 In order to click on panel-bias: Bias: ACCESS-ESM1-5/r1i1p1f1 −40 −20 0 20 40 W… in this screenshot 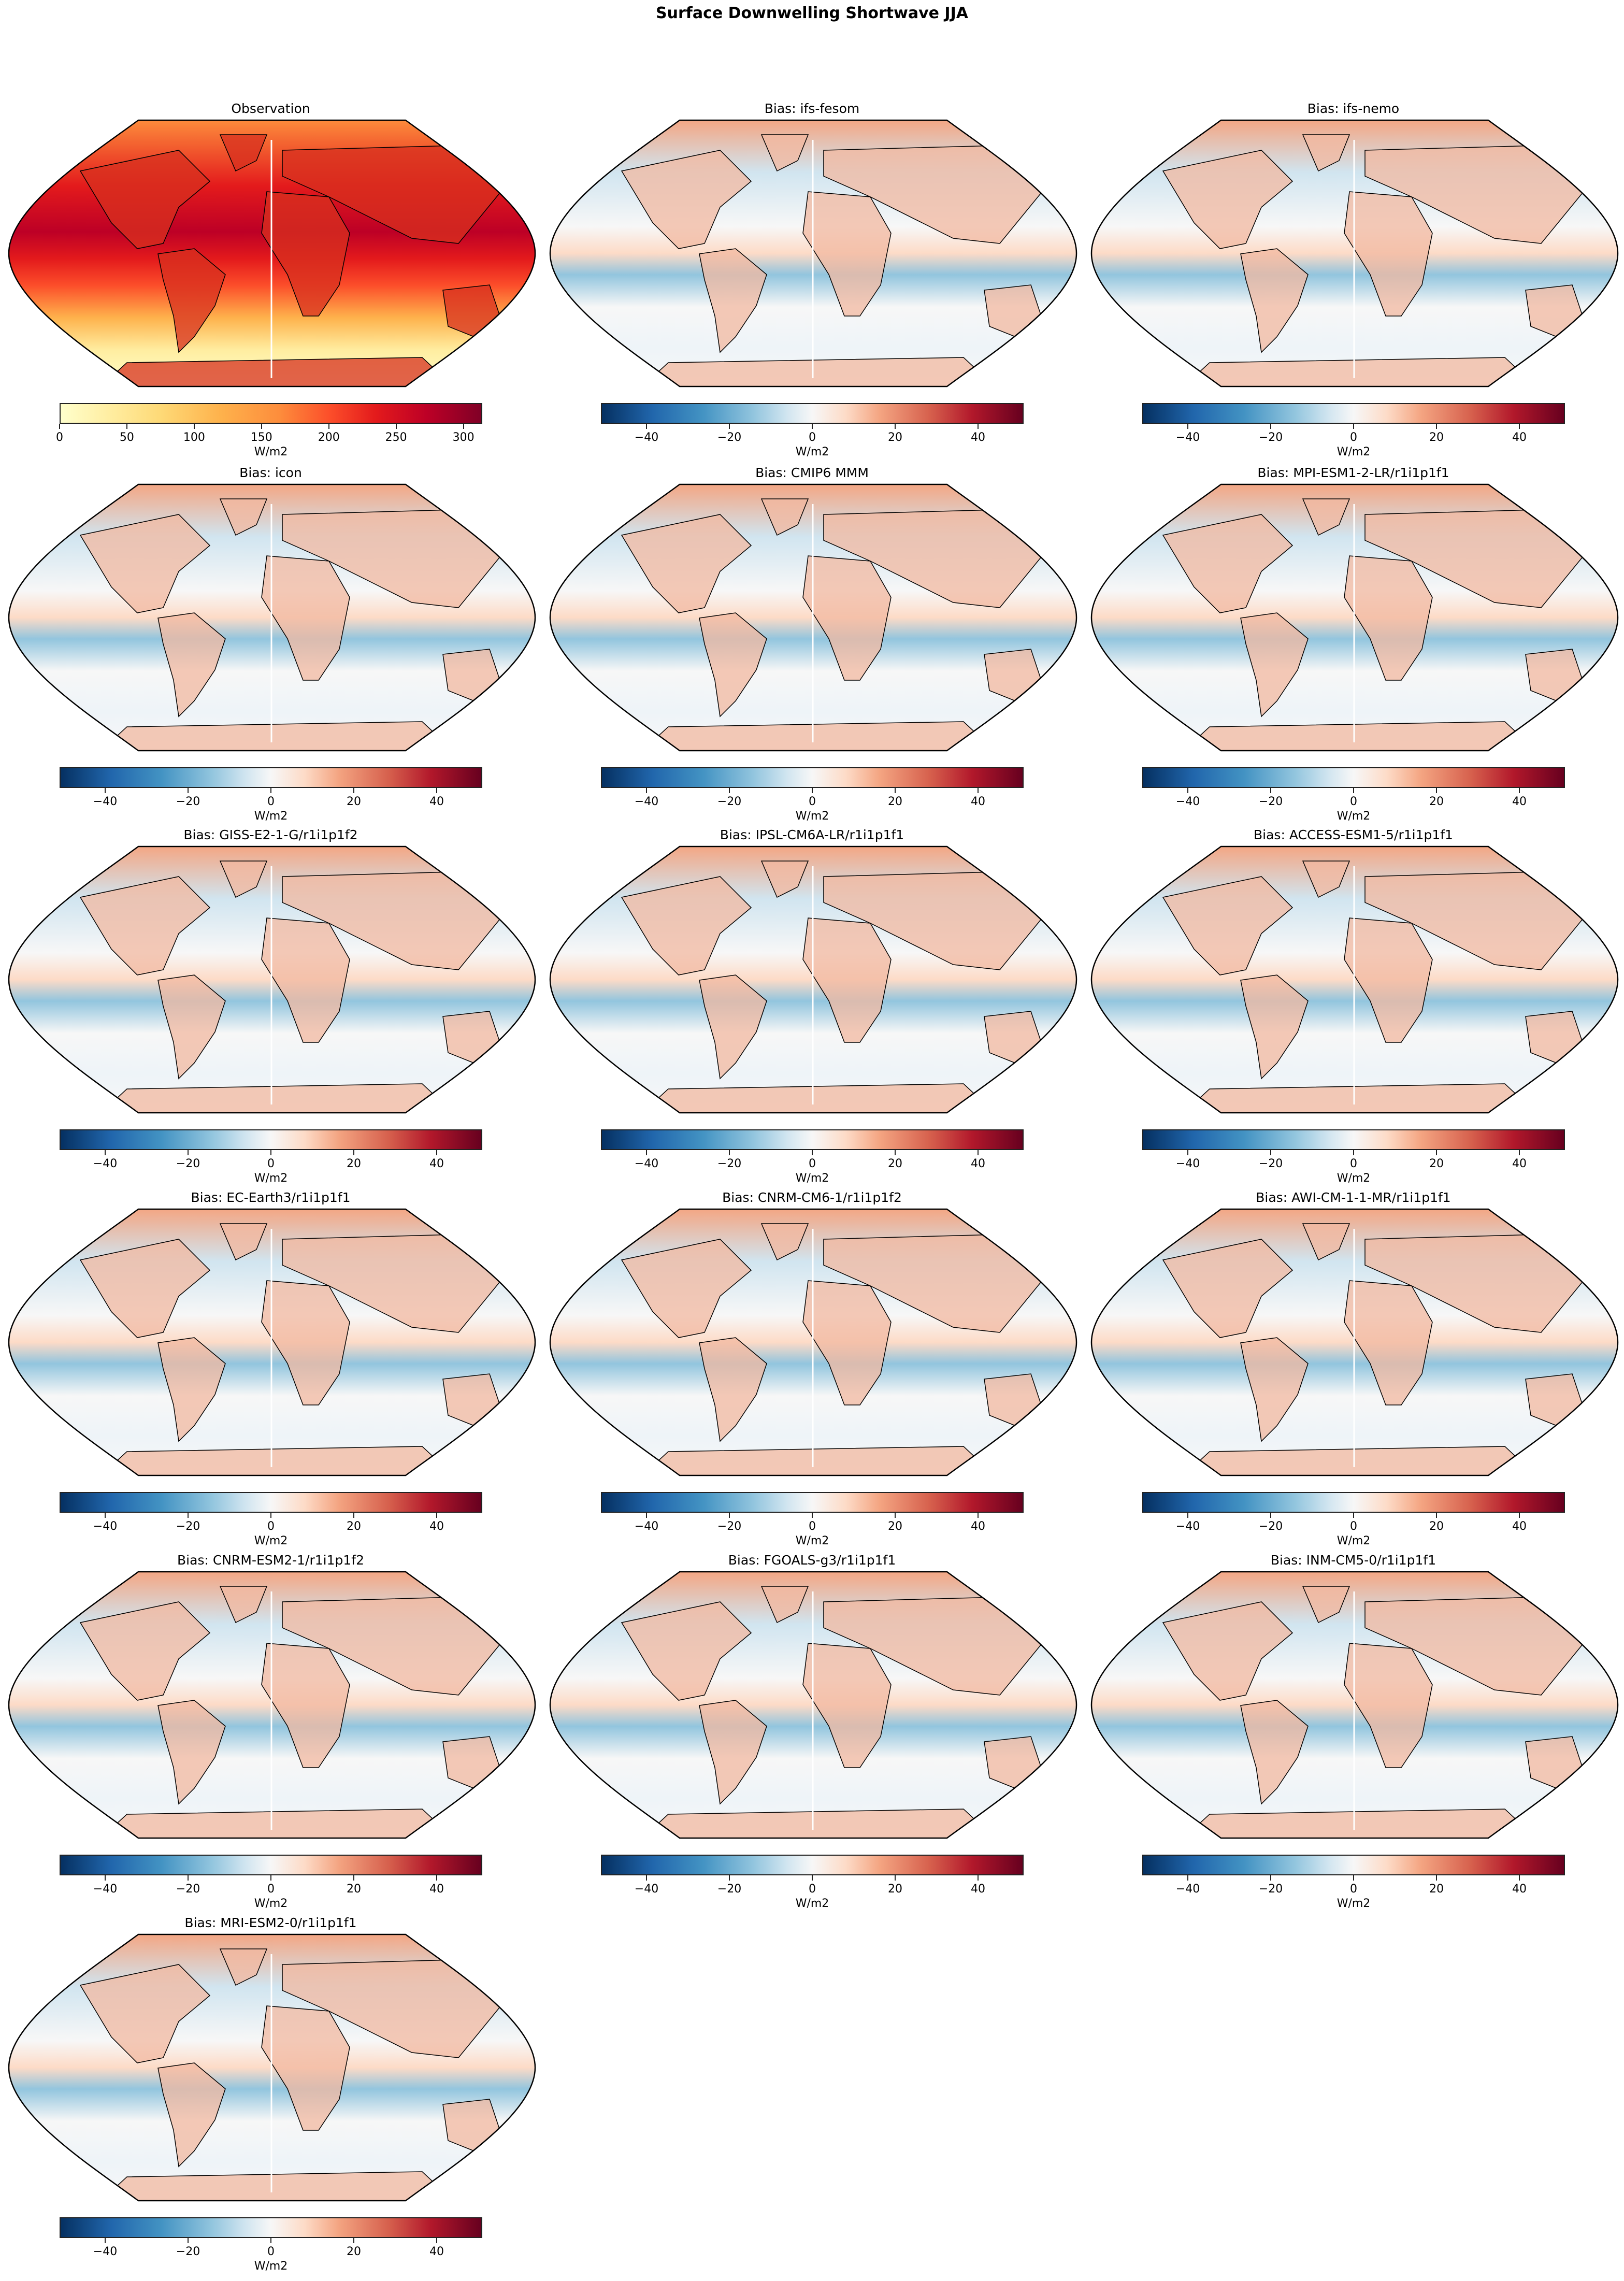, I will do `click(1354, 1008)`.